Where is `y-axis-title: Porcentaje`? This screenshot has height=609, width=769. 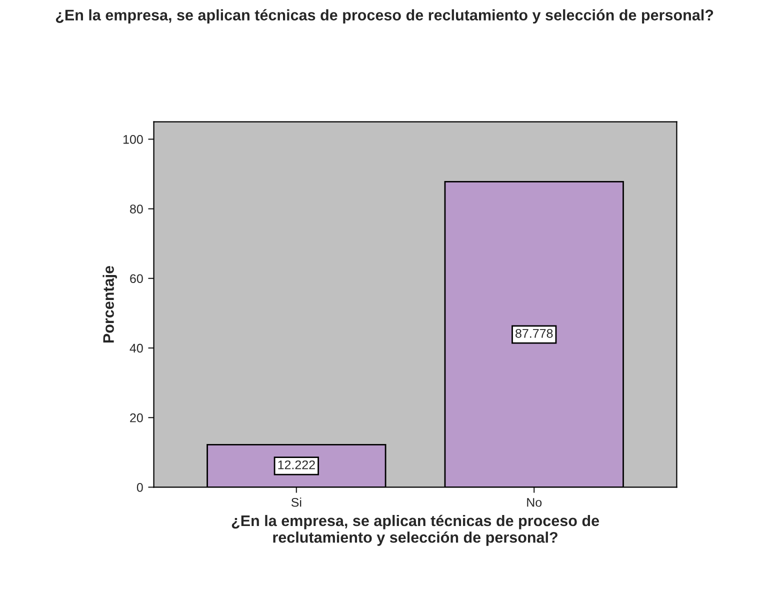 y-axis-title: Porcentaje is located at coordinates (109, 304).